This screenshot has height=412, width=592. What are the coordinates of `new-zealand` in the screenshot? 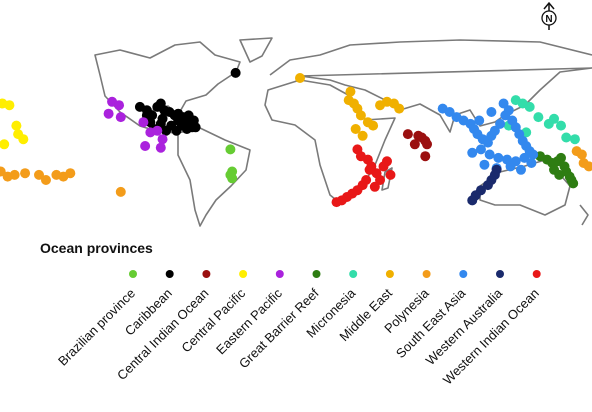 It's located at (584, 215).